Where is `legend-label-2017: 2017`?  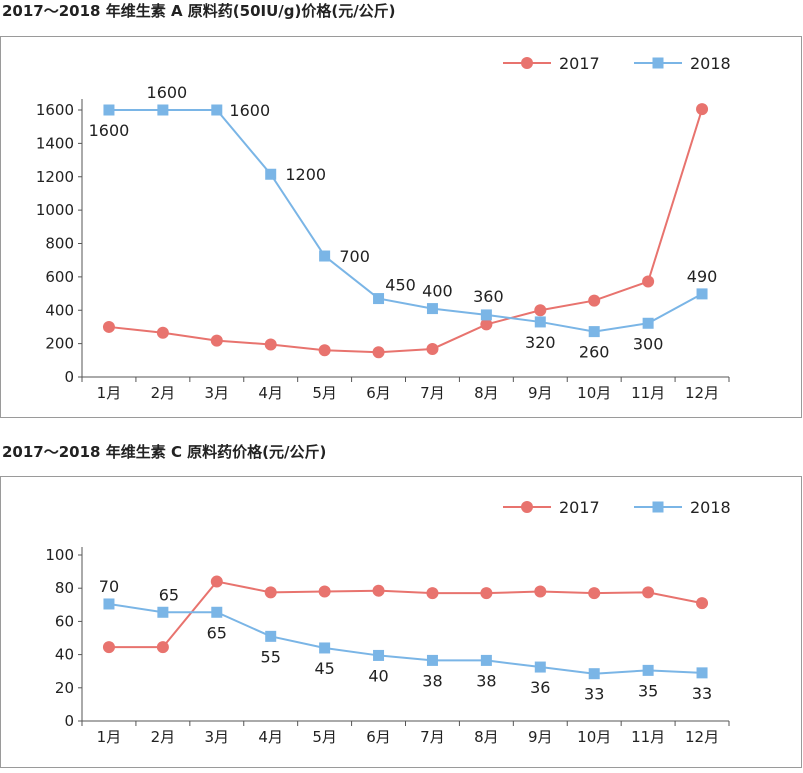
legend-label-2017: 2017 is located at coordinates (579, 63).